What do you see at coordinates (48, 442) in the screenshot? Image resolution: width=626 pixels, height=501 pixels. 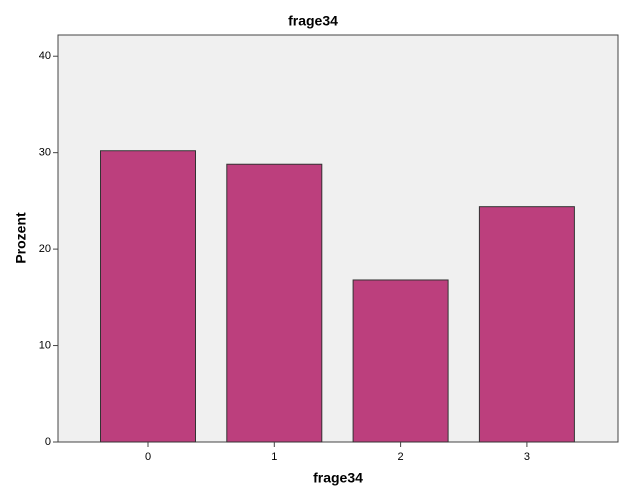 I see `y-tick-label: 0` at bounding box center [48, 442].